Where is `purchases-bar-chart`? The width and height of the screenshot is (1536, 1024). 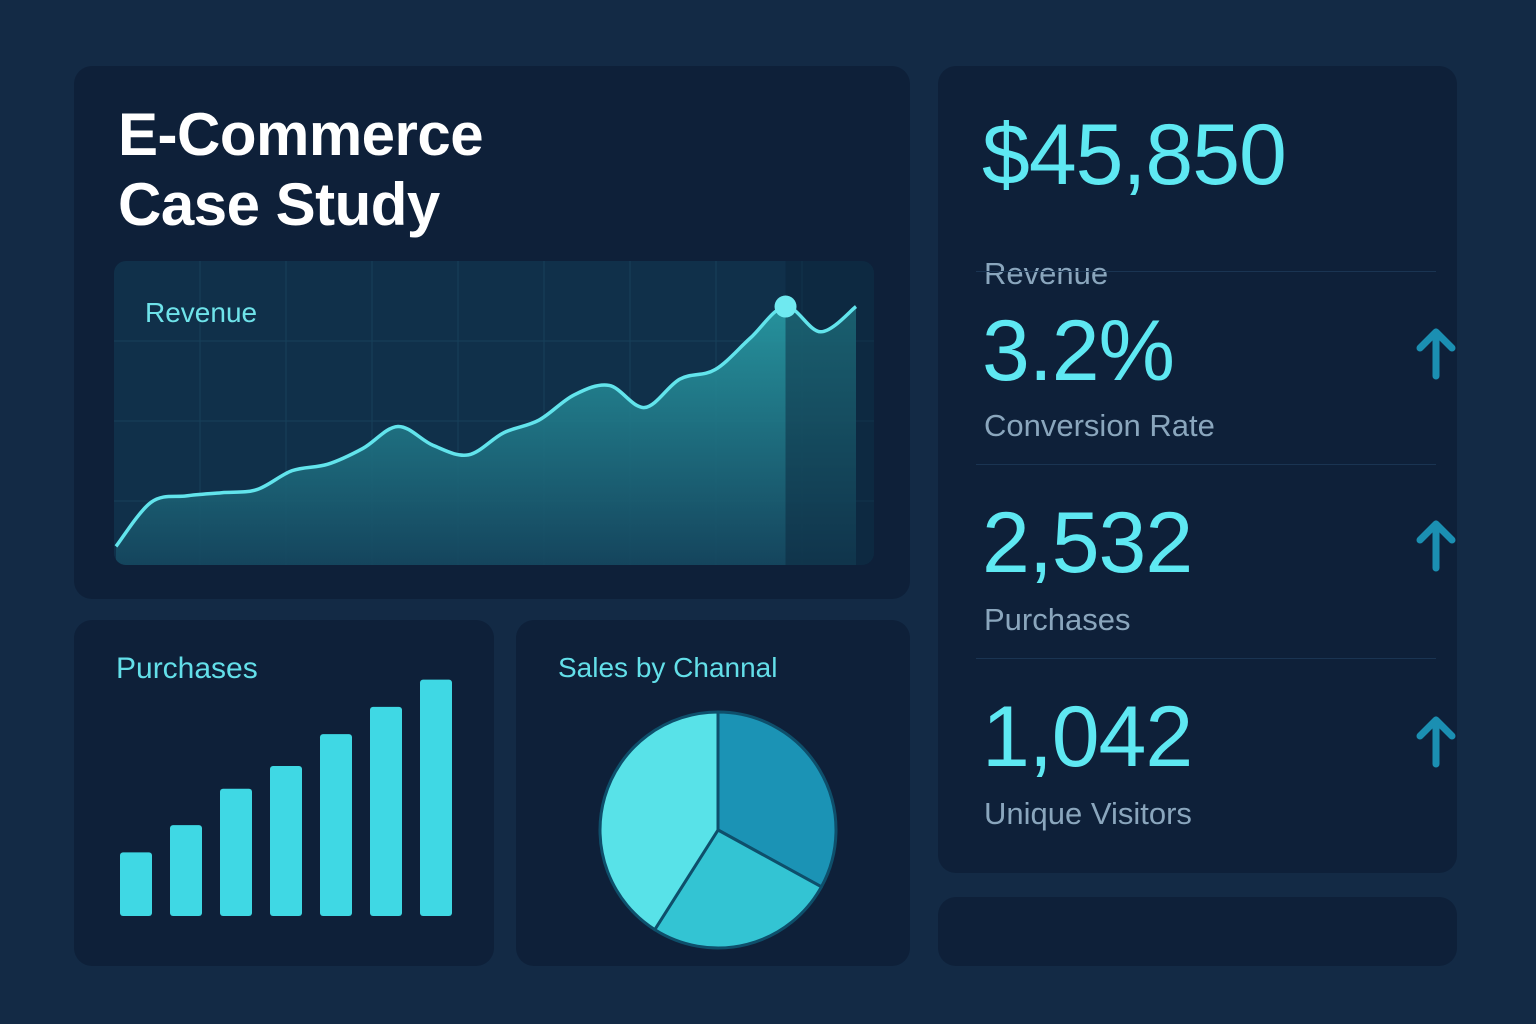 purchases-bar-chart is located at coordinates (286, 797).